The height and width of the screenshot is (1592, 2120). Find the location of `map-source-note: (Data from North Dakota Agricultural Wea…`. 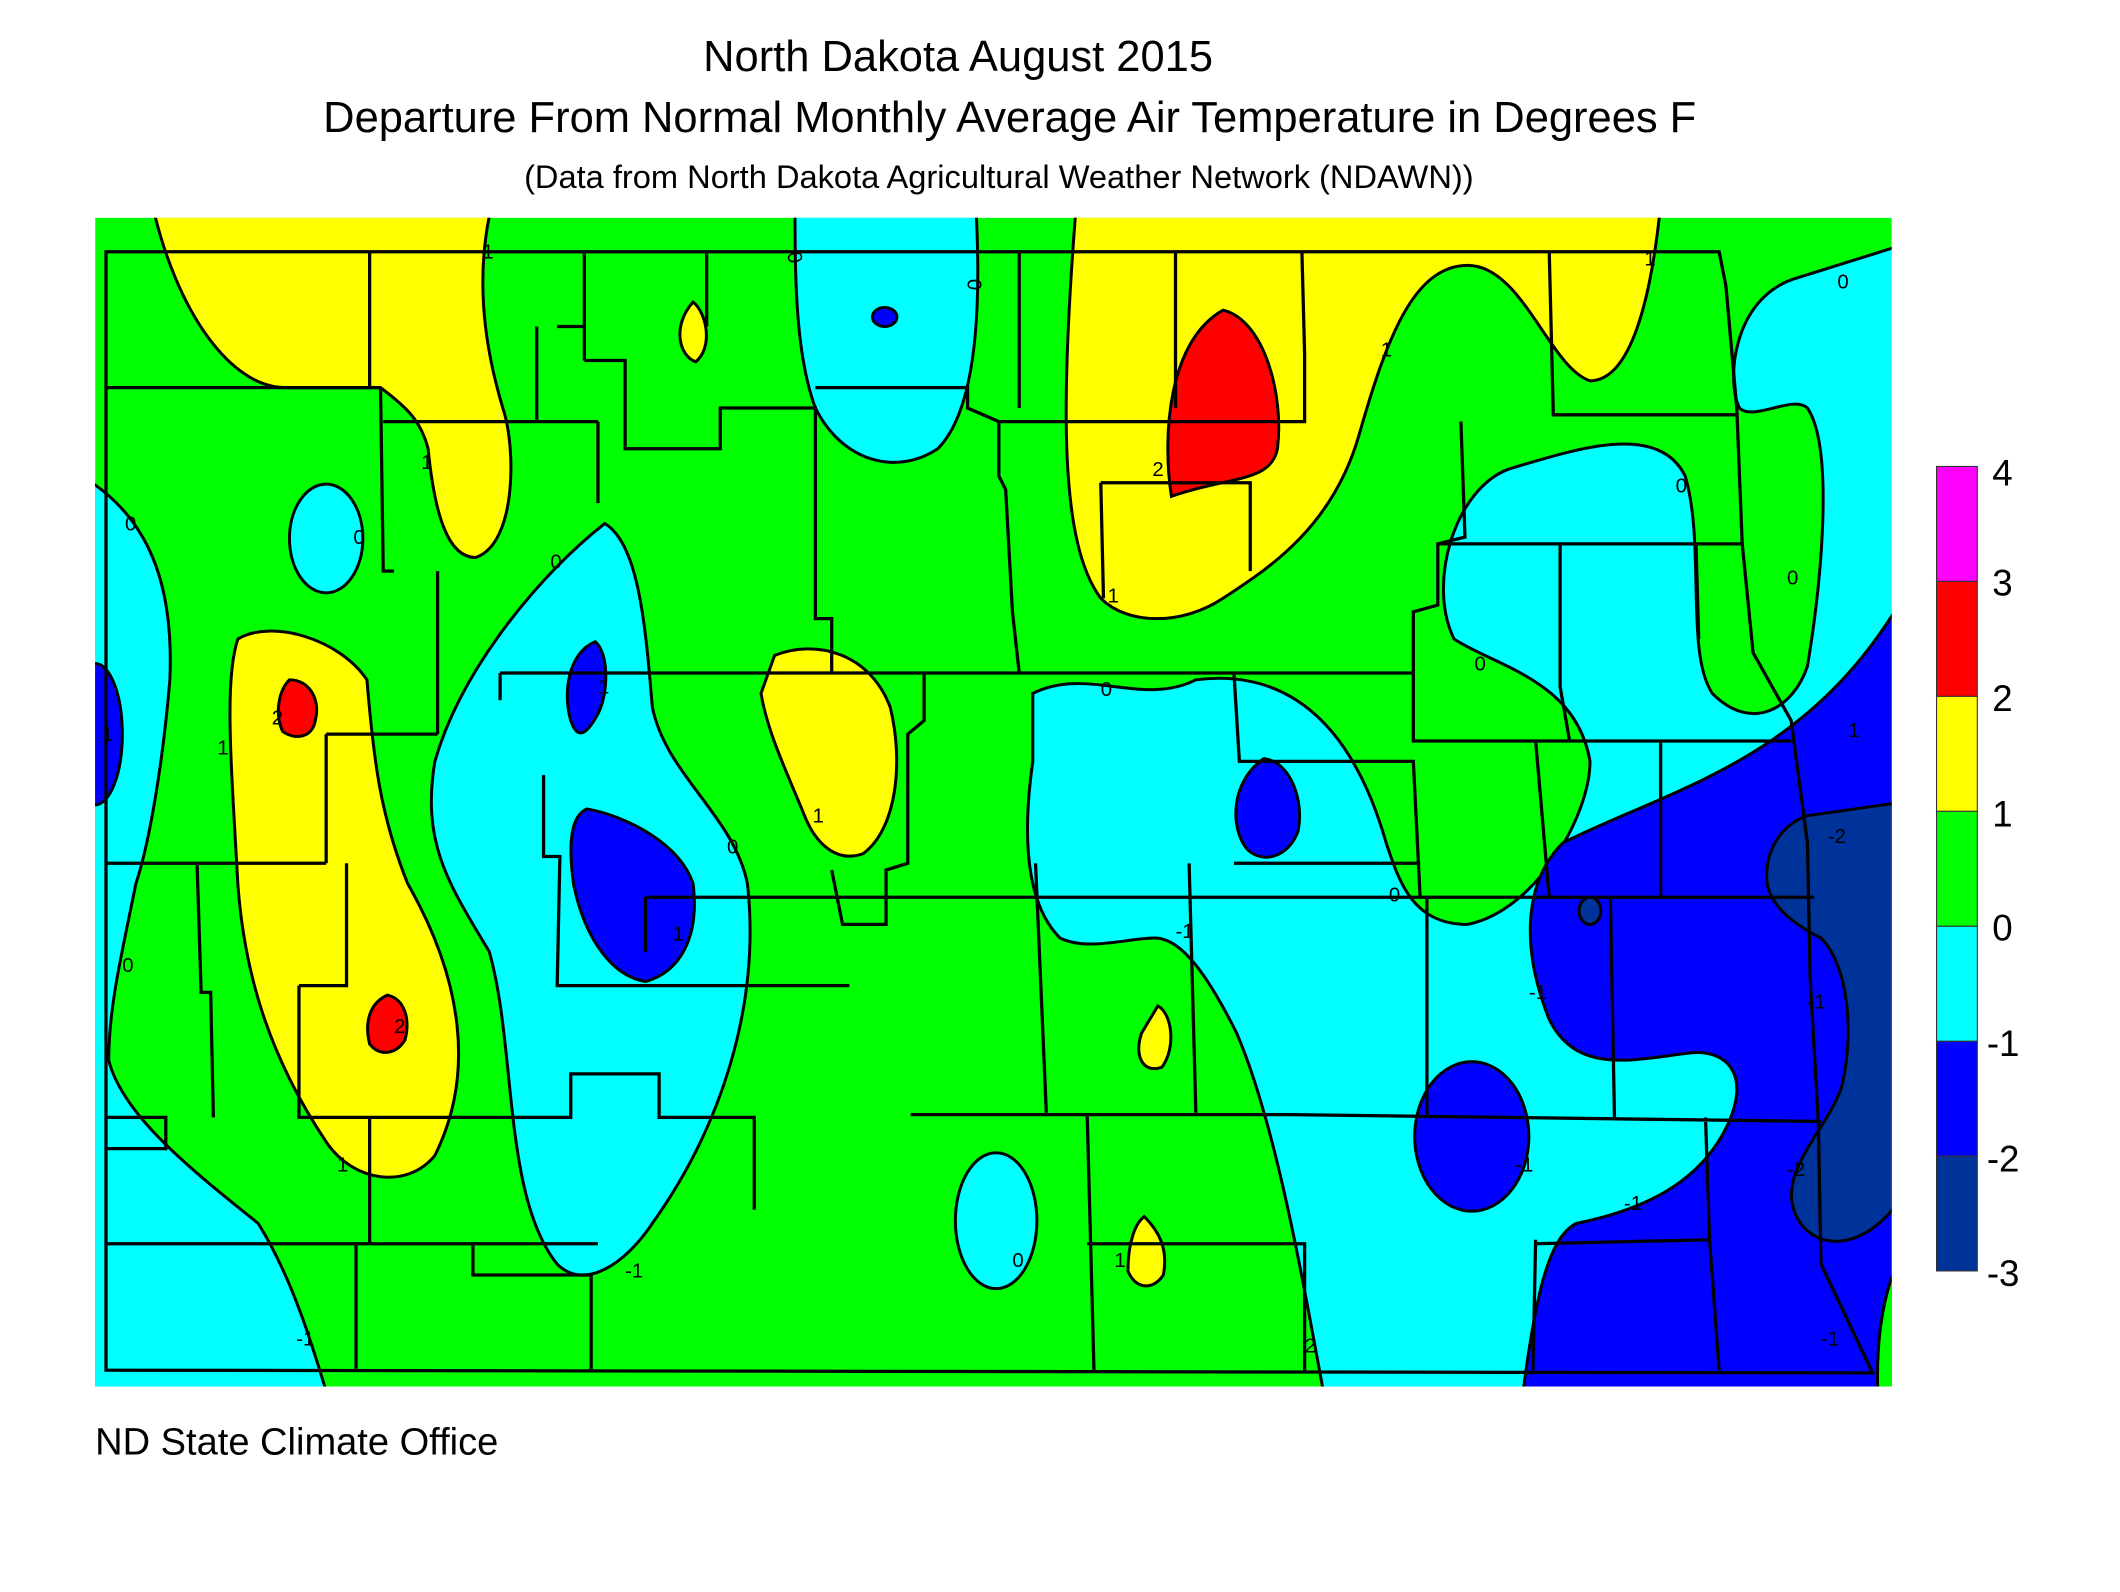

map-source-note: (Data from North Dakota Agricultural Wea… is located at coordinates (999, 176).